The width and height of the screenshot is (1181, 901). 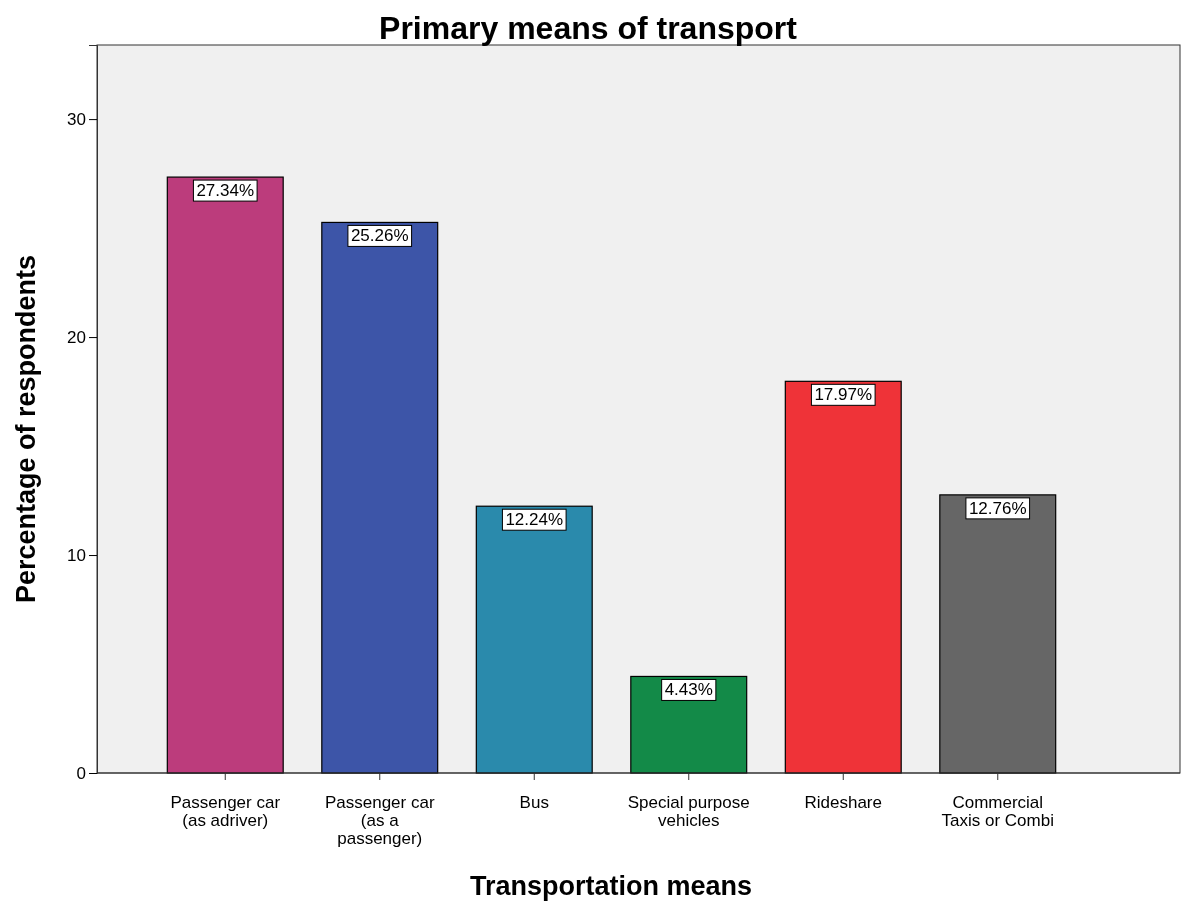 What do you see at coordinates (26, 429) in the screenshot?
I see `y-axis-title: Percentage of respondents` at bounding box center [26, 429].